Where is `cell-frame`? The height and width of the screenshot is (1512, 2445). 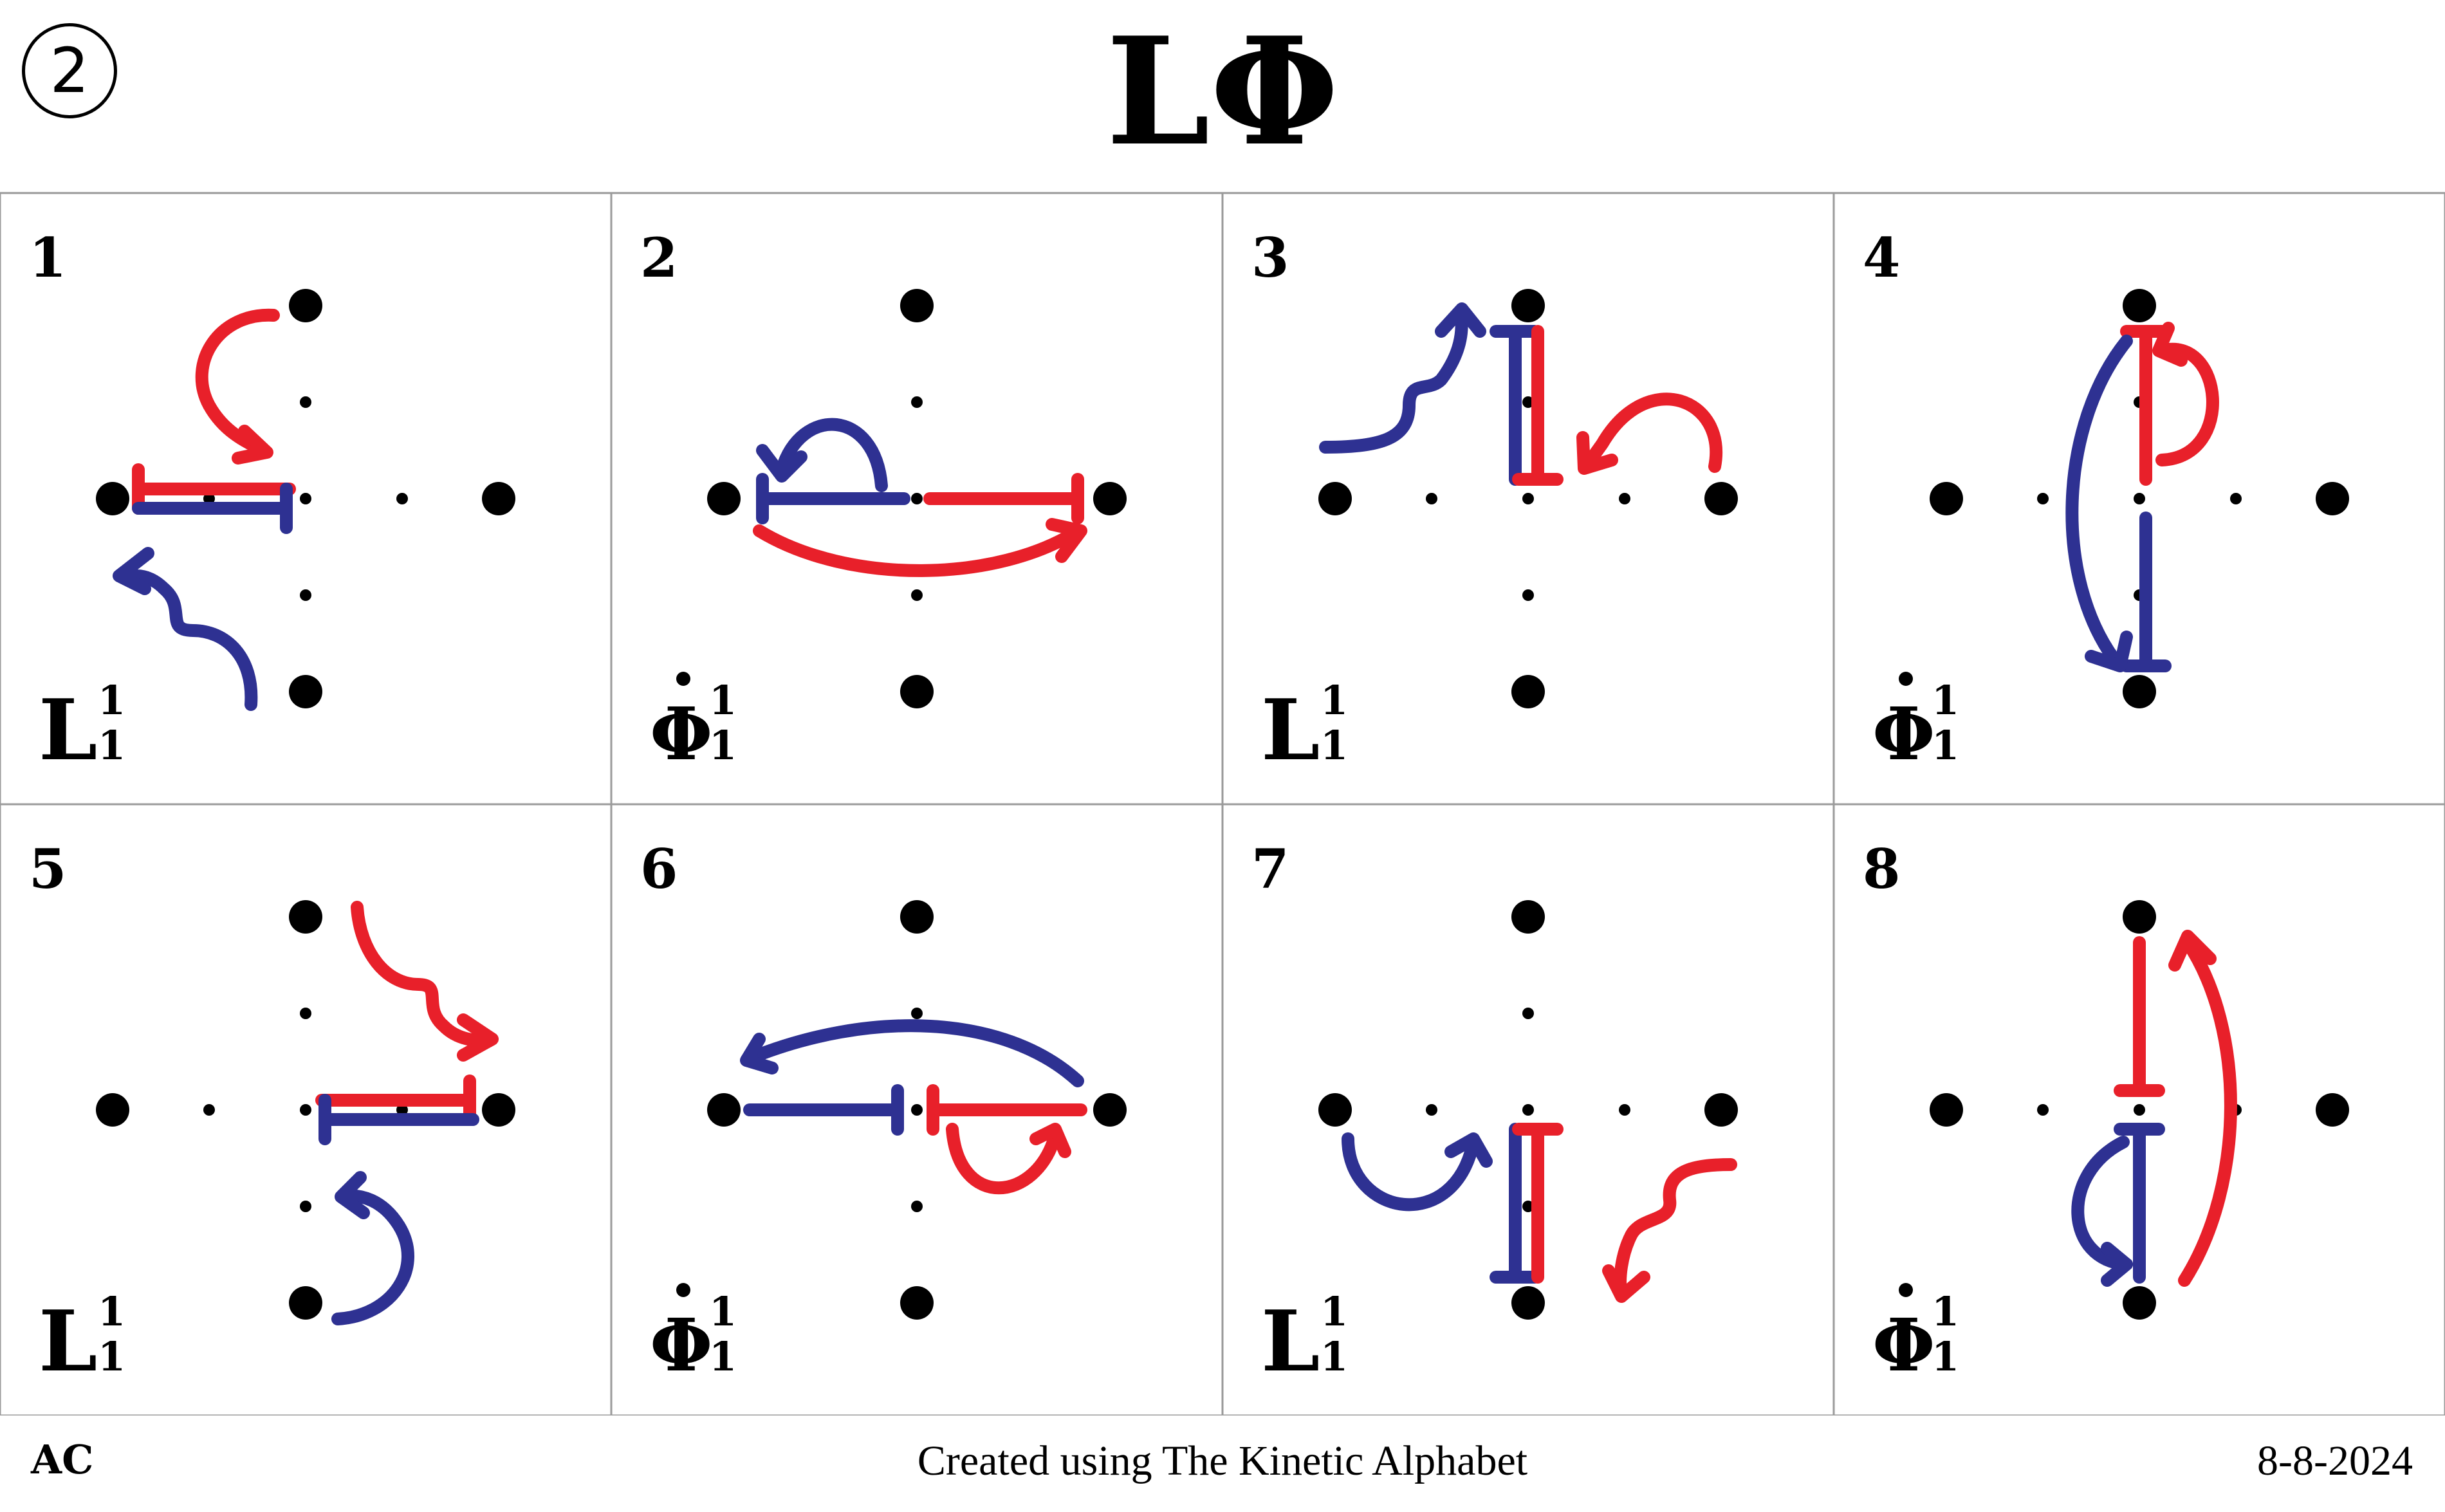
cell-frame is located at coordinates (2138, 1109).